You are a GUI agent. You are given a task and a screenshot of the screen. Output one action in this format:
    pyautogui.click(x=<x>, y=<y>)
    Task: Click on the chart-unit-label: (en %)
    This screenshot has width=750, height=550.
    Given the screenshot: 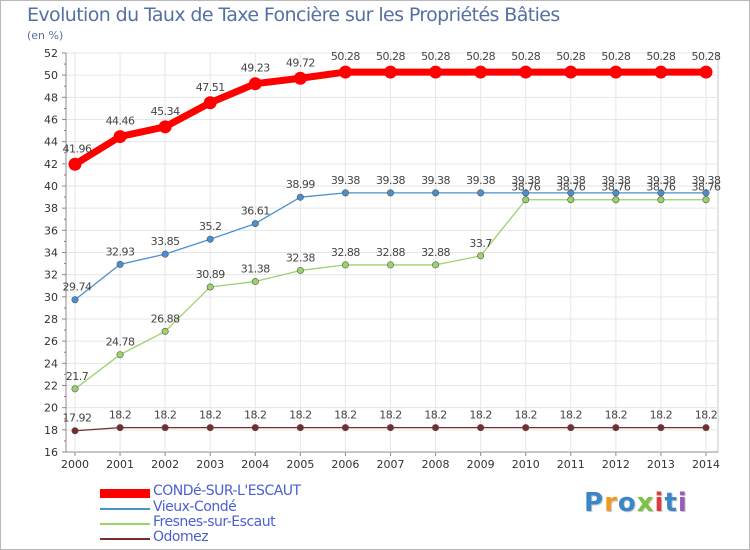 What is the action you would take?
    pyautogui.click(x=45, y=35)
    